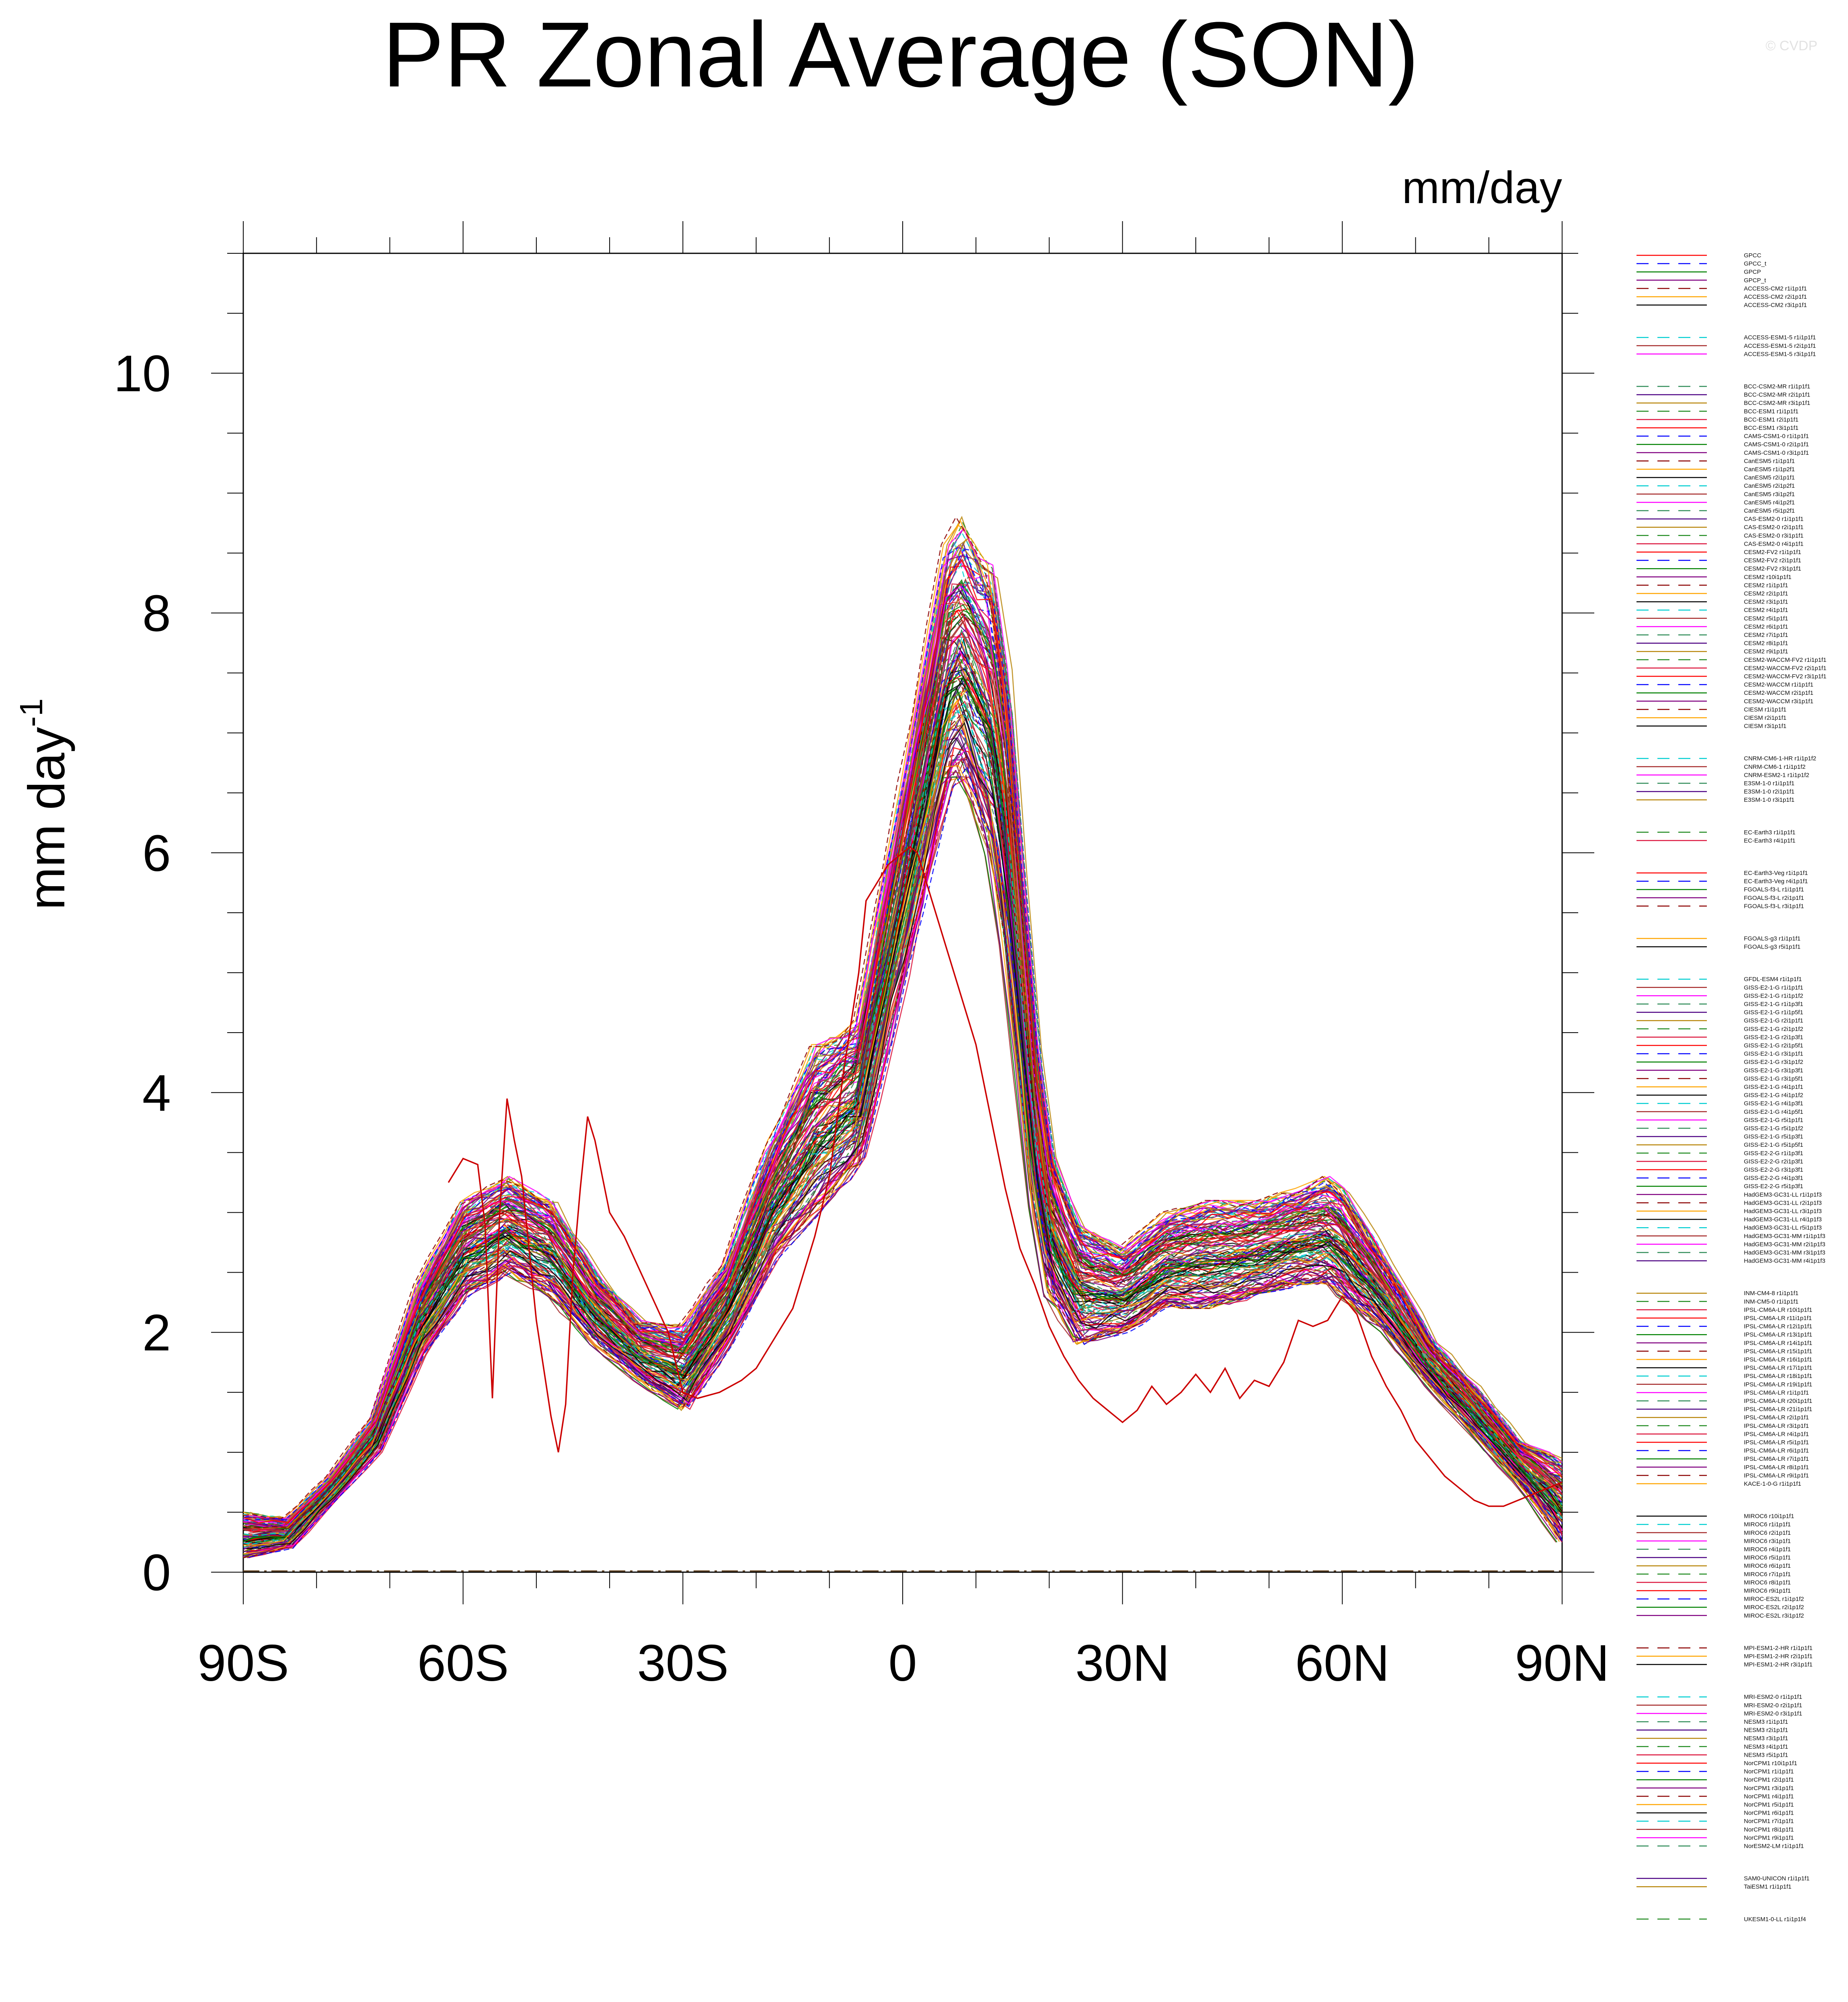 This screenshot has height=2002, width=1848. Describe the element at coordinates (1776, 444) in the screenshot. I see `legend-entry: CAMS-CSM1-0 r2i1p1f1` at that location.